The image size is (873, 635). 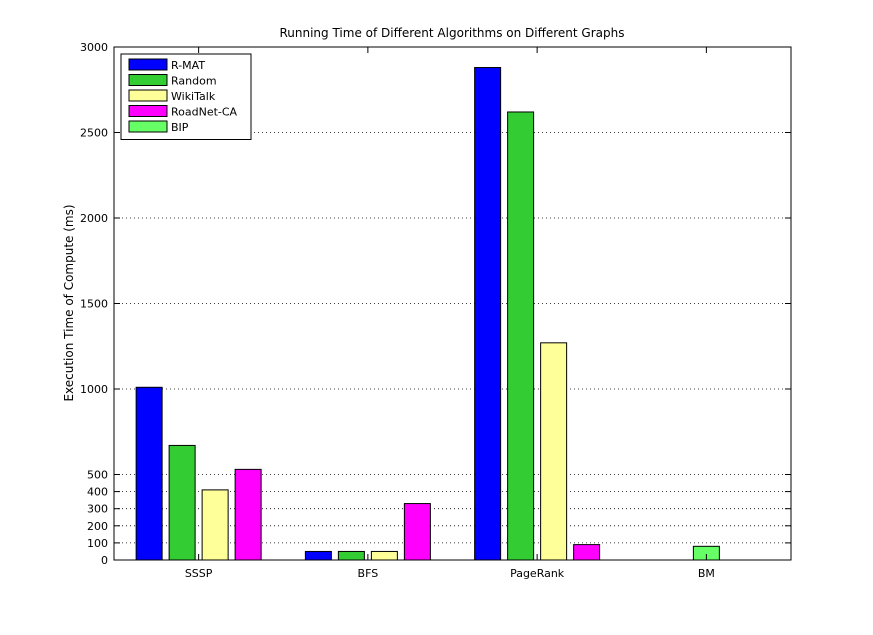 I want to click on x-tick-label: BFS, so click(x=368, y=573).